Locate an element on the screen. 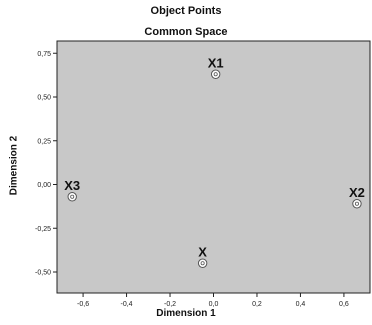 The image size is (372, 325). y-tick-label: -0,25 is located at coordinates (43, 229).